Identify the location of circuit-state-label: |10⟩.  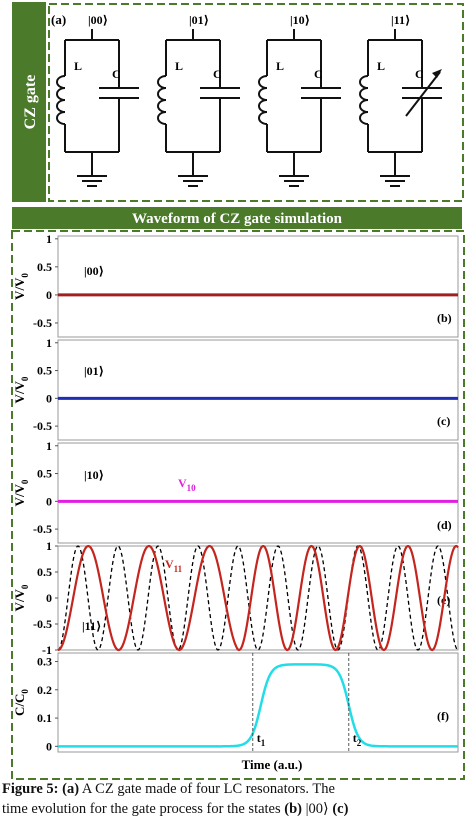
(300, 20).